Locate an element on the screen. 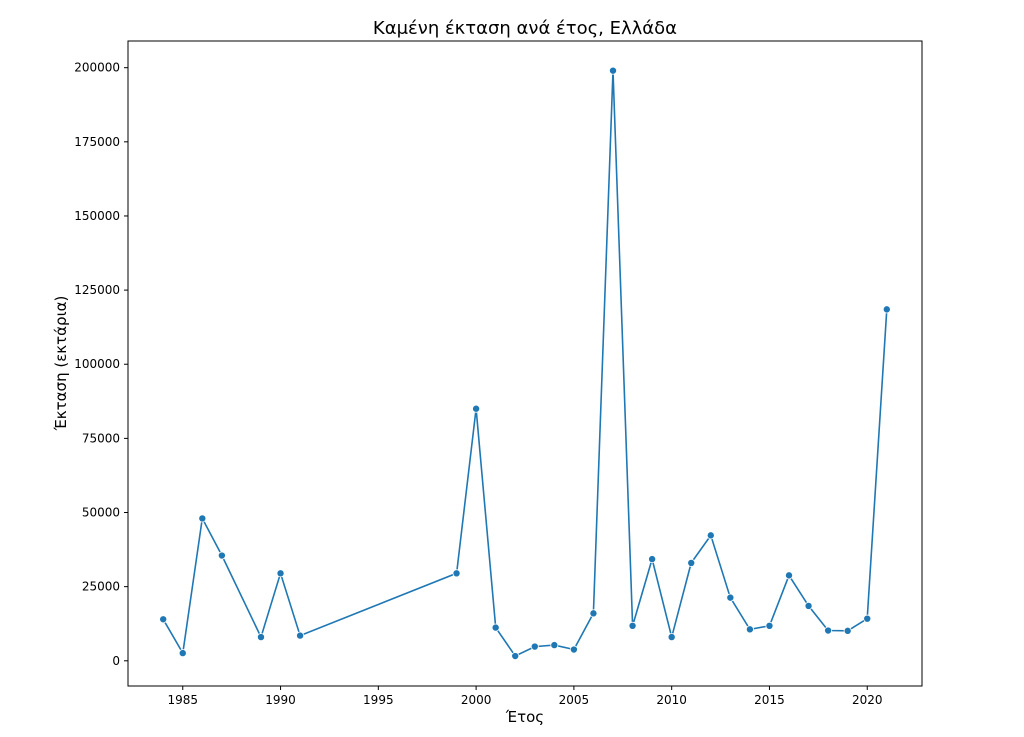 This screenshot has width=1024, height=737. x-tick-label: 2015 is located at coordinates (769, 700).